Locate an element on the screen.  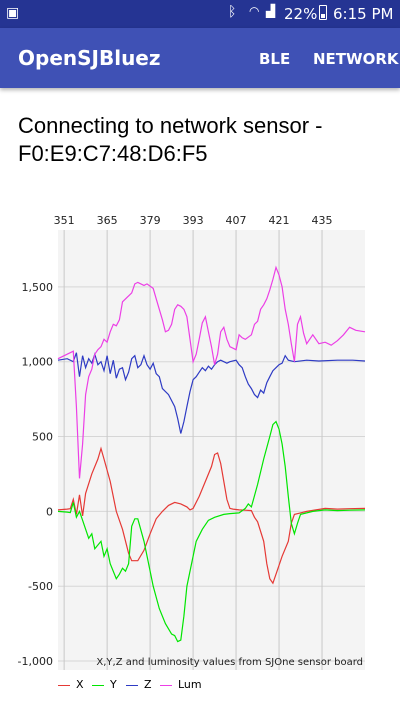
battery-percent: 22% is located at coordinates (301, 14).